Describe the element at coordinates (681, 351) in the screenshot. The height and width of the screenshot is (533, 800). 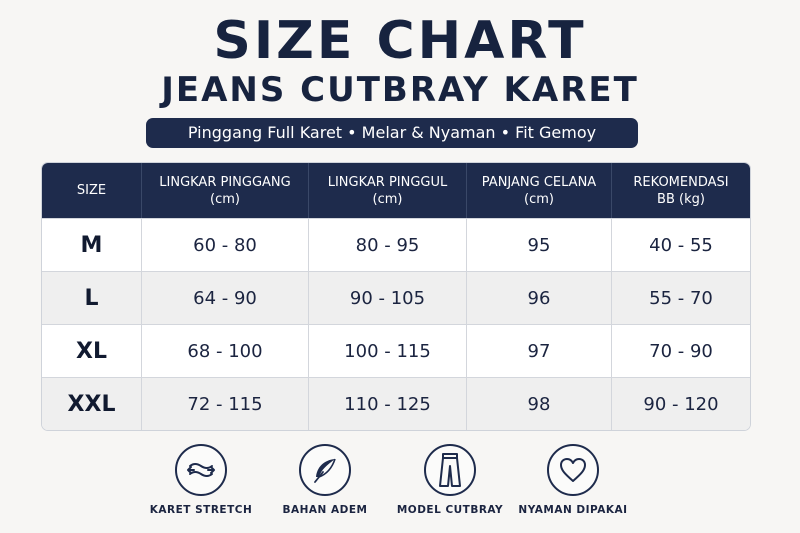
I see `weight-cell: 70 - 90` at that location.